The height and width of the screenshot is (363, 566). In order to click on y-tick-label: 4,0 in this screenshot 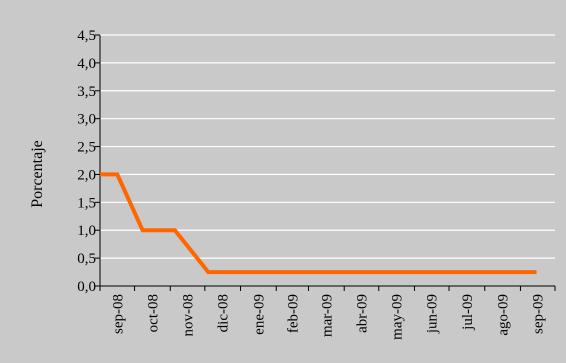, I will do `click(86, 64)`.